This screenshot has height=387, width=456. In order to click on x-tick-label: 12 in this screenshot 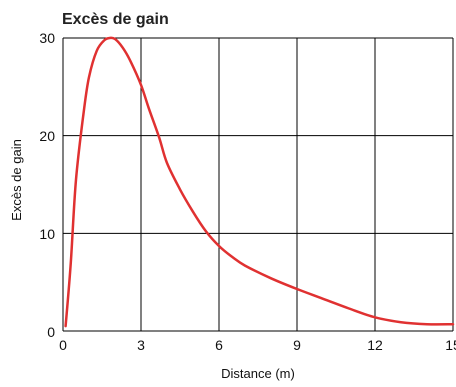, I will do `click(375, 345)`.